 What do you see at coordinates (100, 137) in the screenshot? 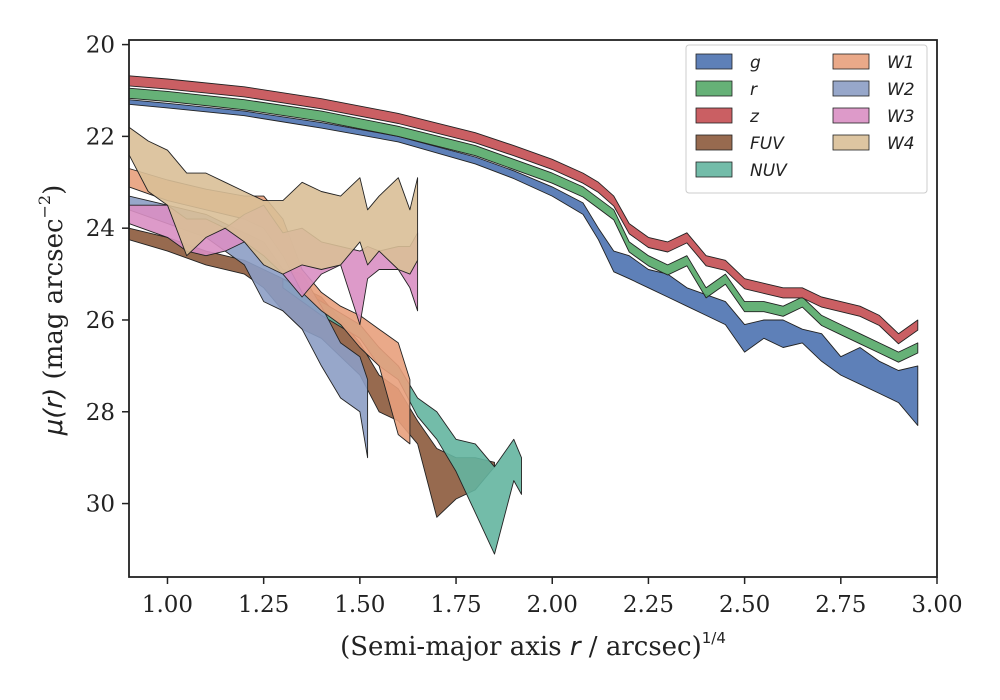
I see `y-tick-label: 22` at bounding box center [100, 137].